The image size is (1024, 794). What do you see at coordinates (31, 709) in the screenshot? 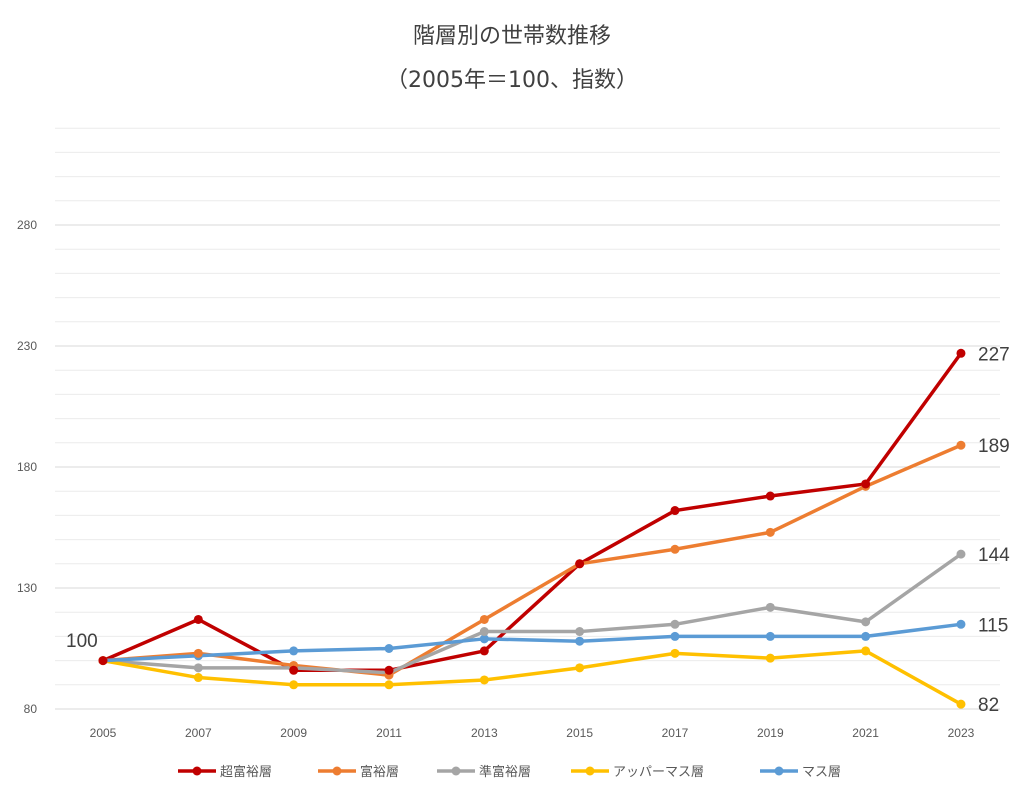
I see `y-tick-label: 80` at bounding box center [31, 709].